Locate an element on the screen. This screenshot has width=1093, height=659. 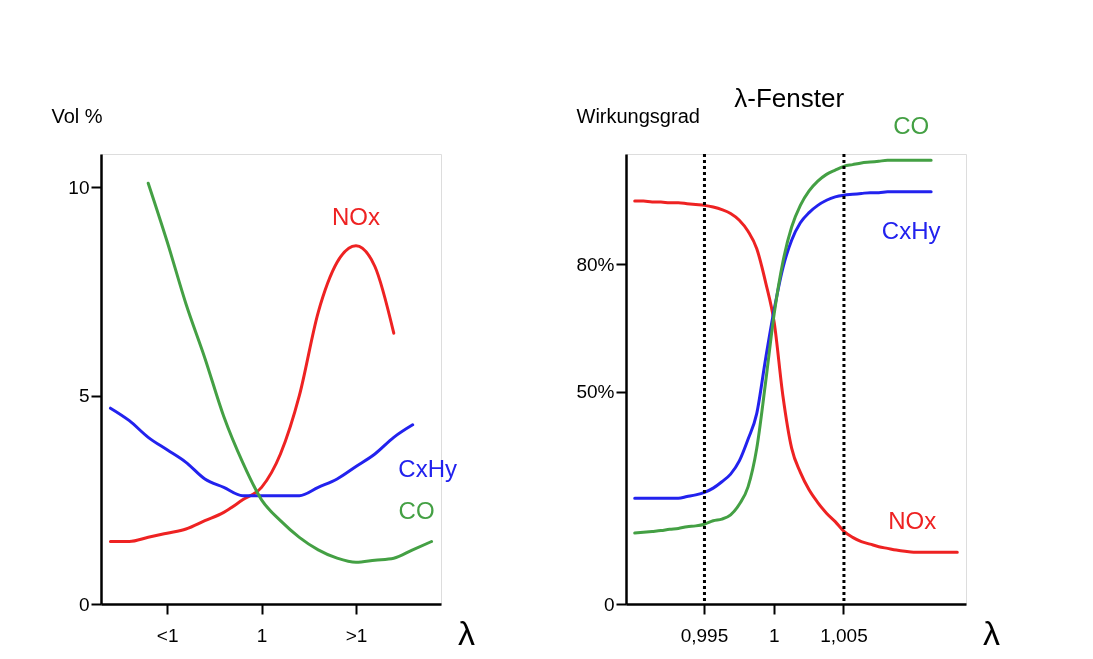
y-tick-label: 5 is located at coordinates (84, 396).